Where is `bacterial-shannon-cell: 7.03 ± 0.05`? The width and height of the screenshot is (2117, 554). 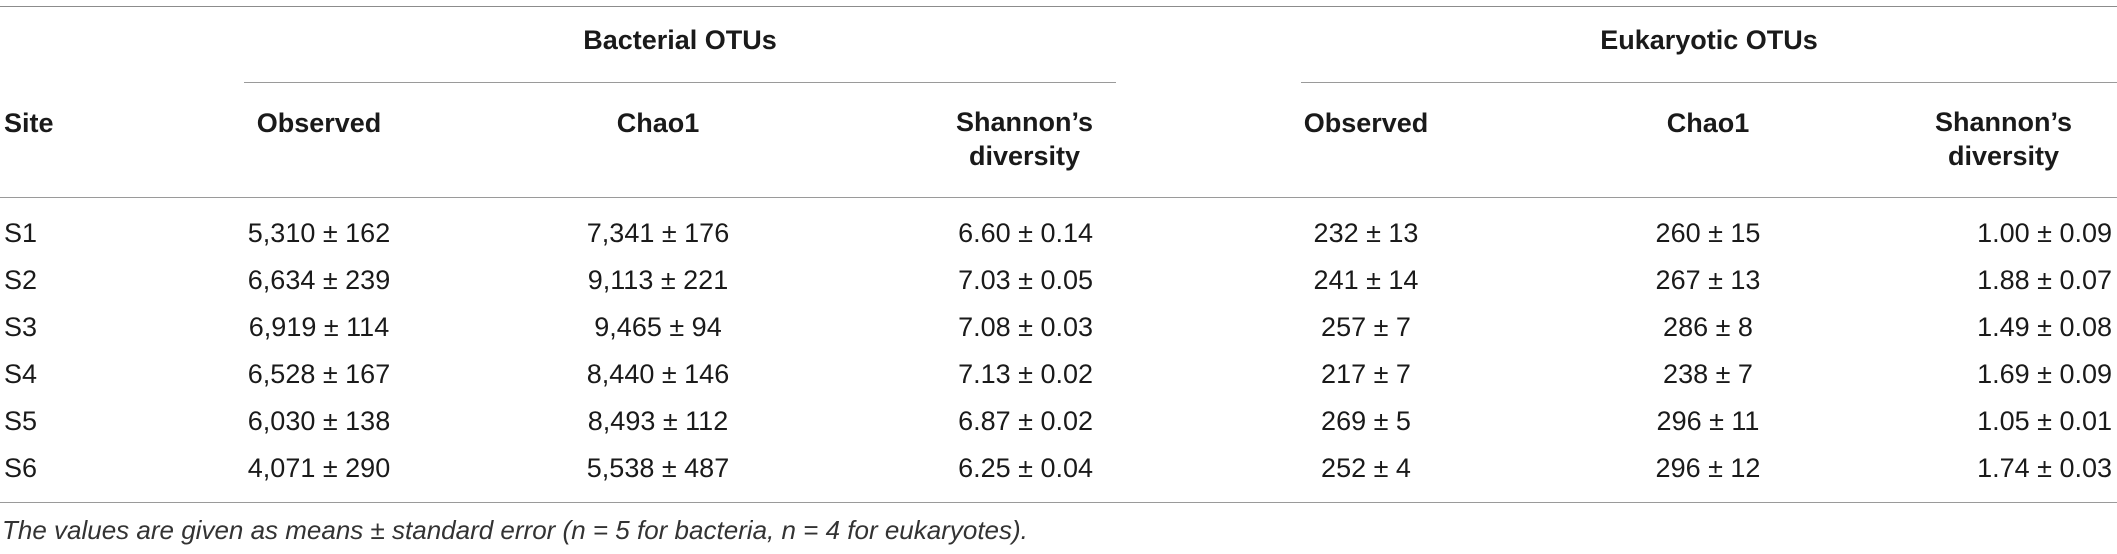
bacterial-shannon-cell: 7.03 ± 0.05 is located at coordinates (1025, 280).